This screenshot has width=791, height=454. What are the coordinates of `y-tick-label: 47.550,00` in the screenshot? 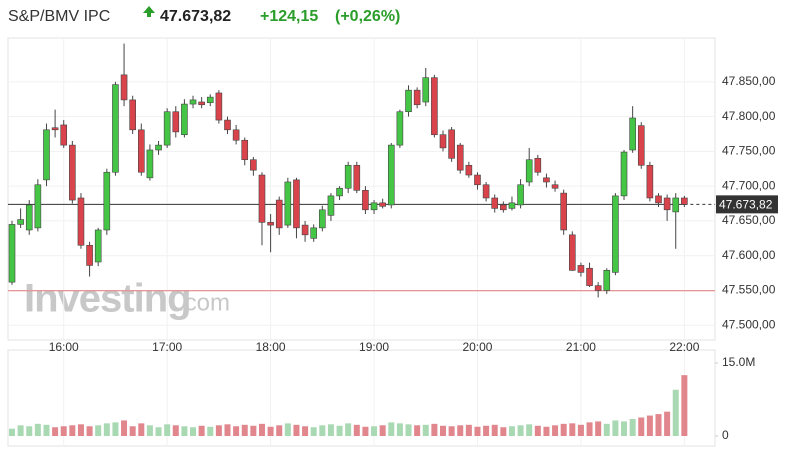 It's located at (749, 290).